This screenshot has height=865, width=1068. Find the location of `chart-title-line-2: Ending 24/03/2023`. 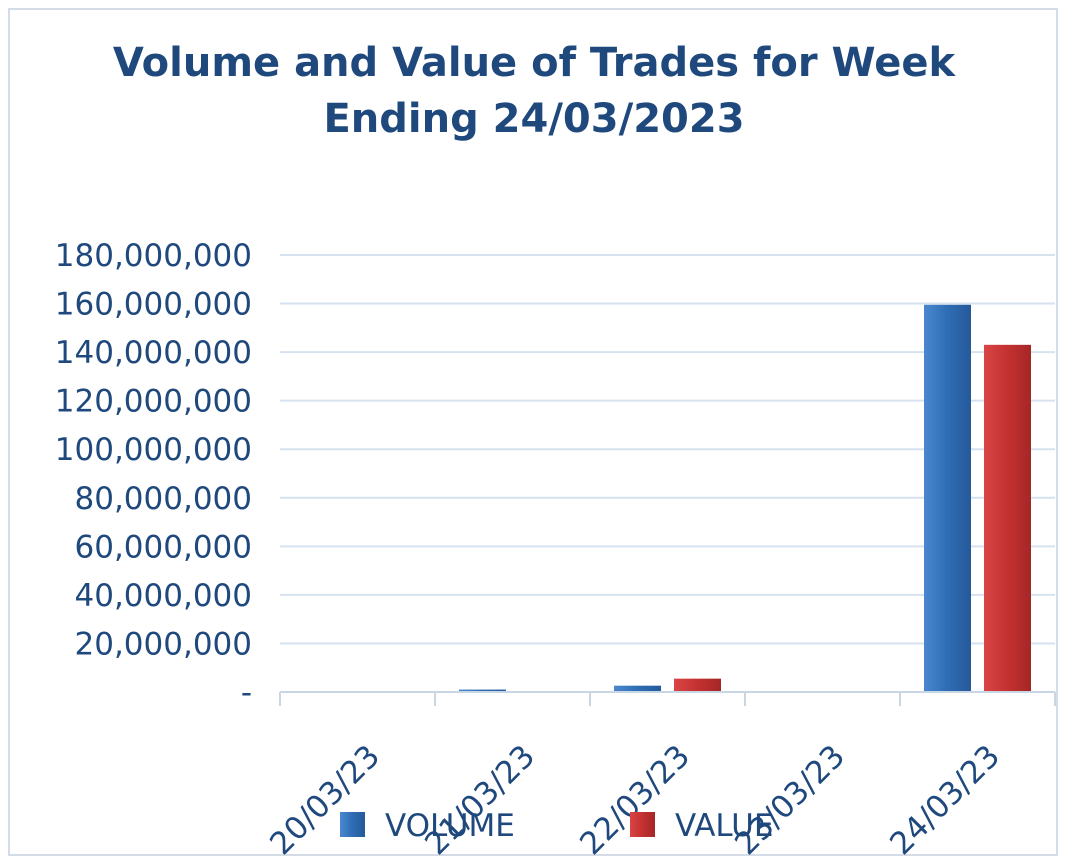

chart-title-line-2: Ending 24/03/2023 is located at coordinates (533, 119).